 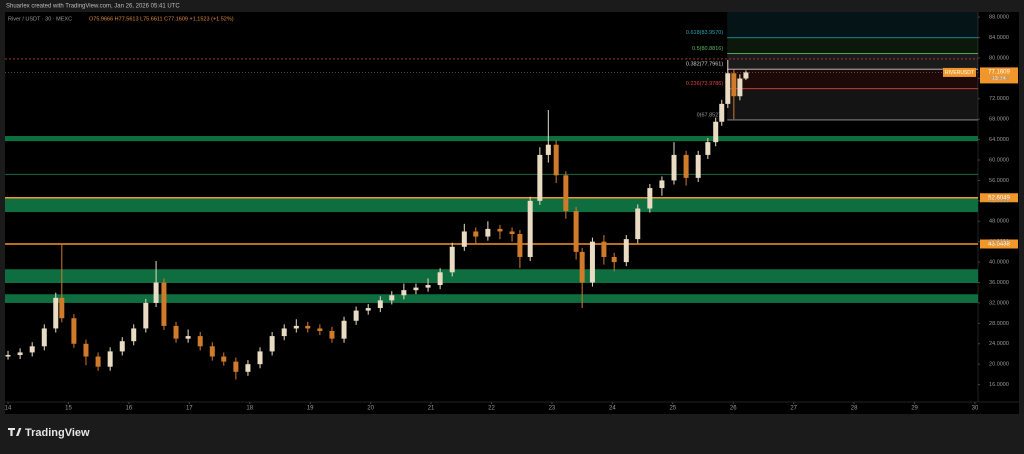 I want to click on y-tick-label: 44.0000, so click(x=999, y=242).